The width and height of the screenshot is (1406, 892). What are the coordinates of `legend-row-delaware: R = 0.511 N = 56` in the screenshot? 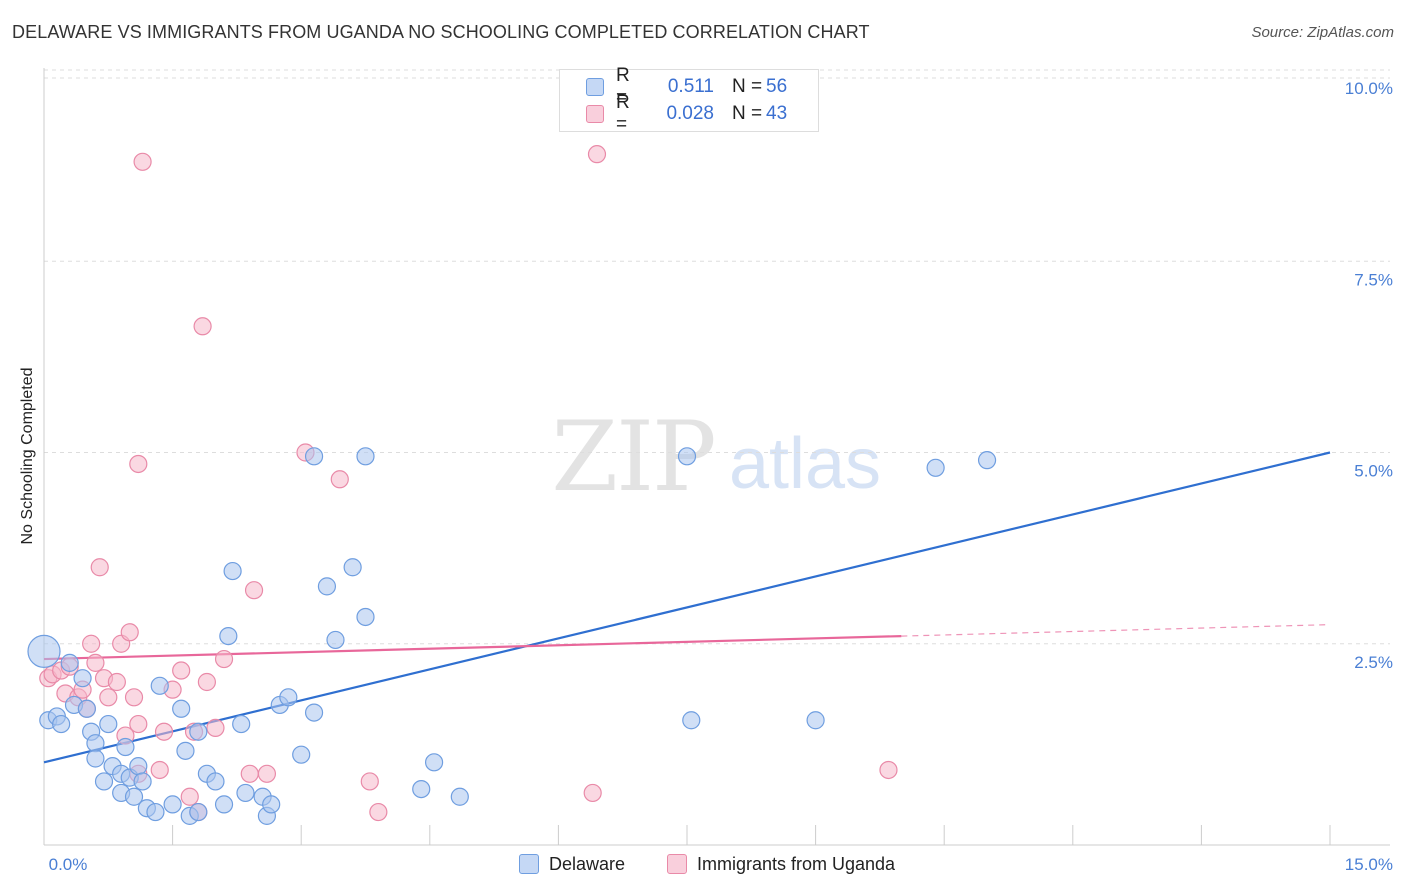 It's located at (687, 86).